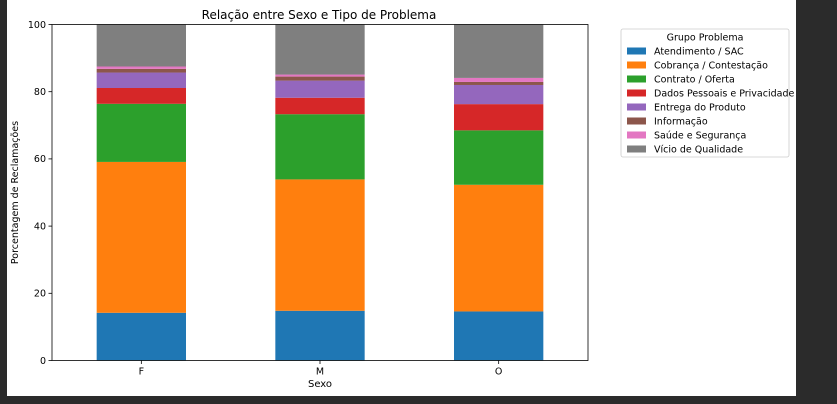 The height and width of the screenshot is (404, 837). What do you see at coordinates (681, 122) in the screenshot?
I see `legend-label: Informação` at bounding box center [681, 122].